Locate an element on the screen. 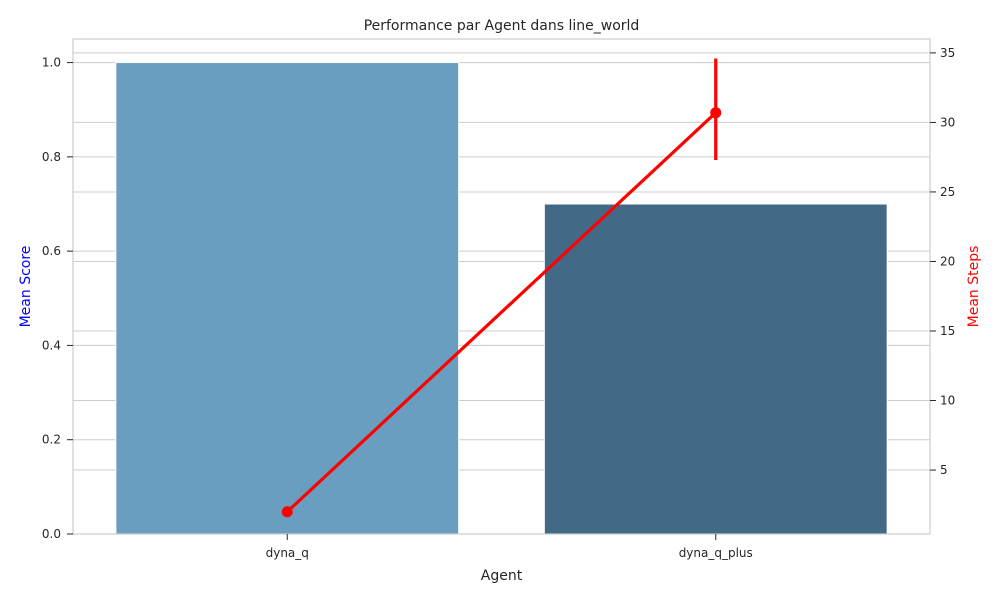 The height and width of the screenshot is (600, 1000). right-axis-ticks: 5 10 15 20 25 30 35 is located at coordinates (942, 261).